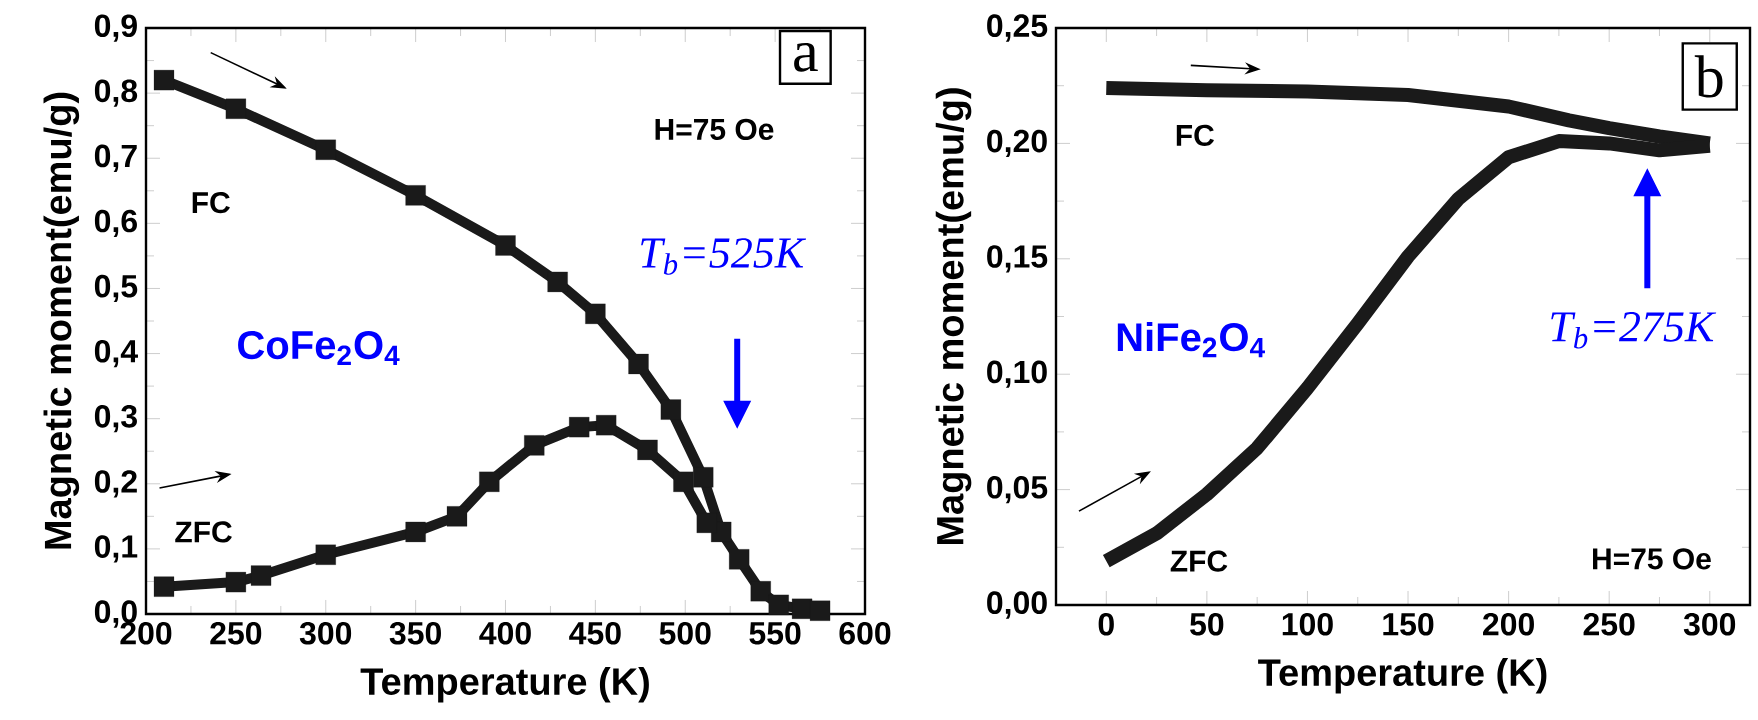 The image size is (1758, 720). What do you see at coordinates (1634, 330) in the screenshot?
I see `annotation: T$_{b}$=275K` at bounding box center [1634, 330].